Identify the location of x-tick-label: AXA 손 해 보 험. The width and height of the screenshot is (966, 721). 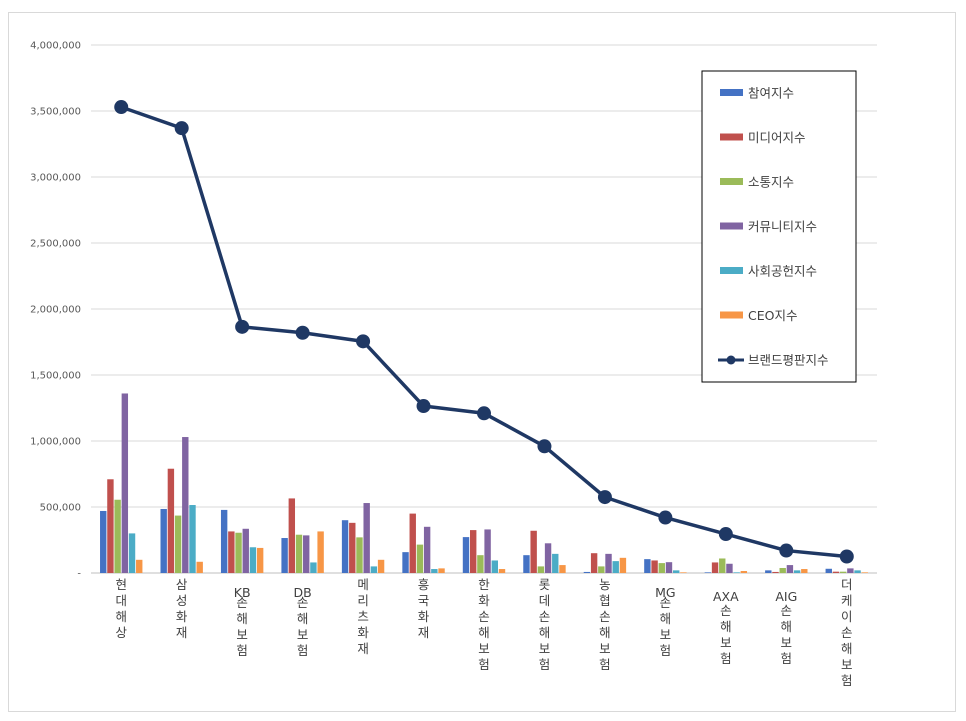
(726, 627).